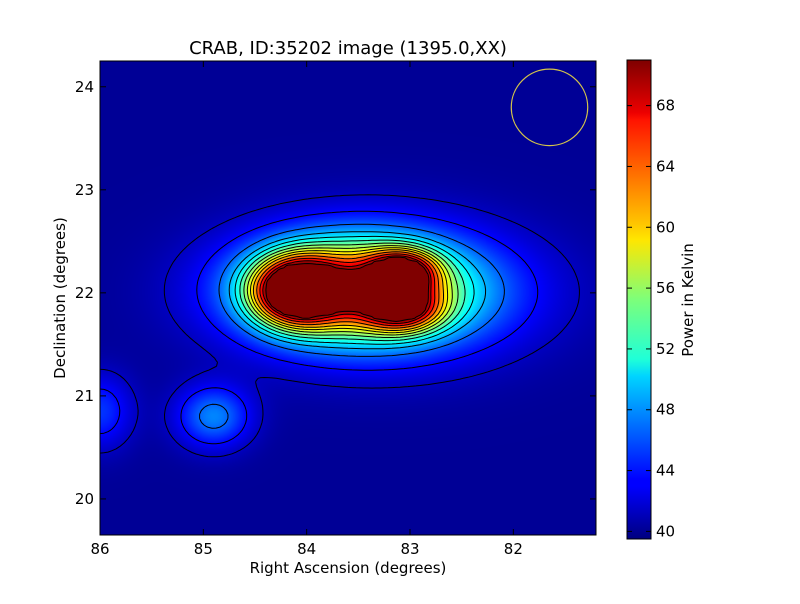 This screenshot has height=604, width=800. What do you see at coordinates (84, 190) in the screenshot?
I see `y-tick-label: 23` at bounding box center [84, 190].